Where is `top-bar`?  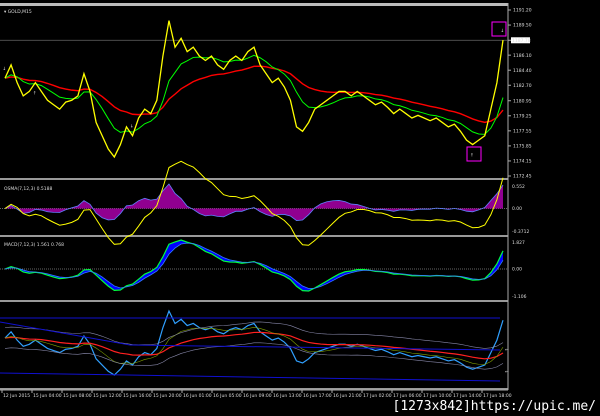
top-bar is located at coordinates (254, 4).